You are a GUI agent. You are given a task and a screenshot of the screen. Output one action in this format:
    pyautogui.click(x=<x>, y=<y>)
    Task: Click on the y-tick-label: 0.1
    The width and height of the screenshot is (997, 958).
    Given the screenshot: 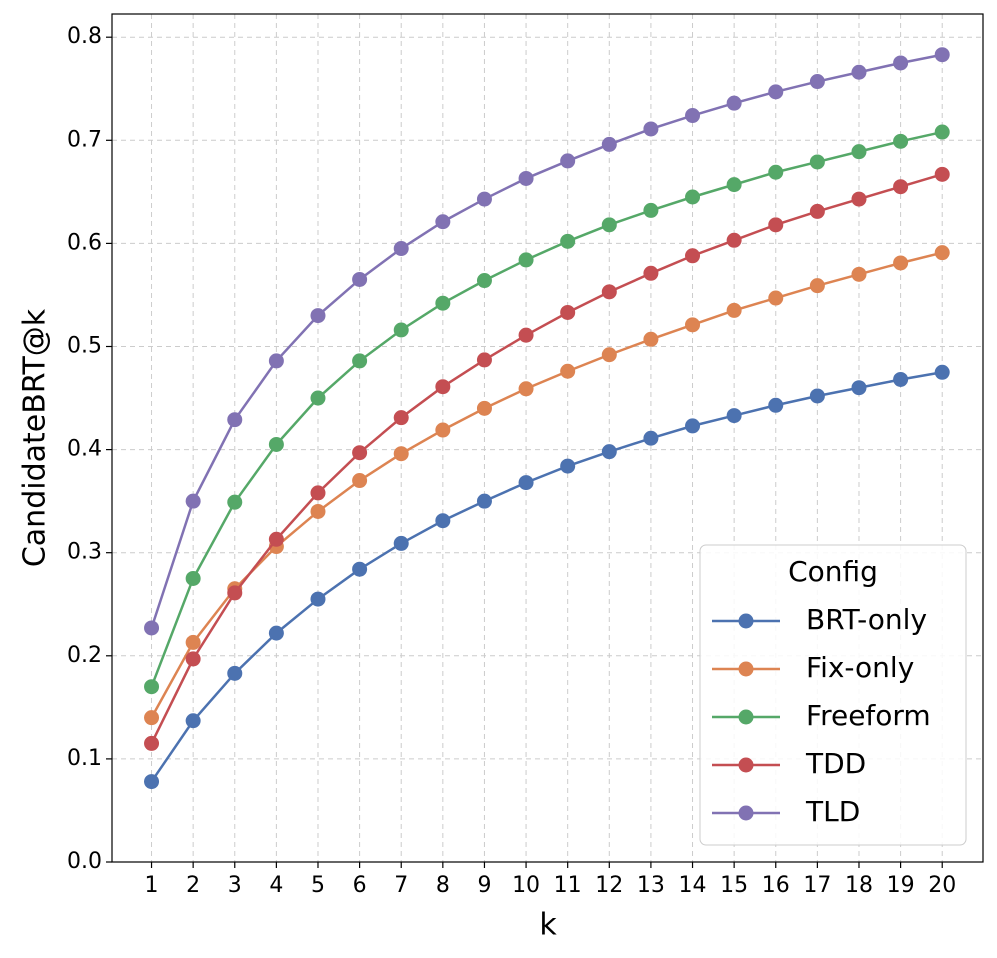 What is the action you would take?
    pyautogui.click(x=84, y=758)
    